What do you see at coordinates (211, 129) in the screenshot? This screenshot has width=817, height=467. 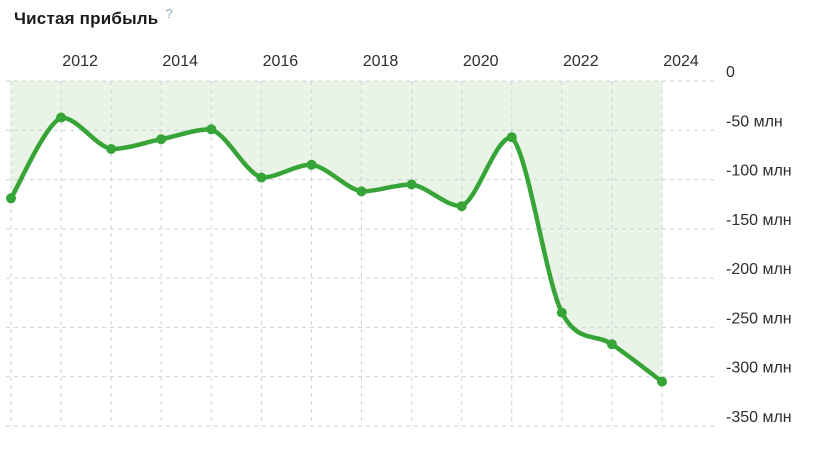 I see `data-point-2015` at bounding box center [211, 129].